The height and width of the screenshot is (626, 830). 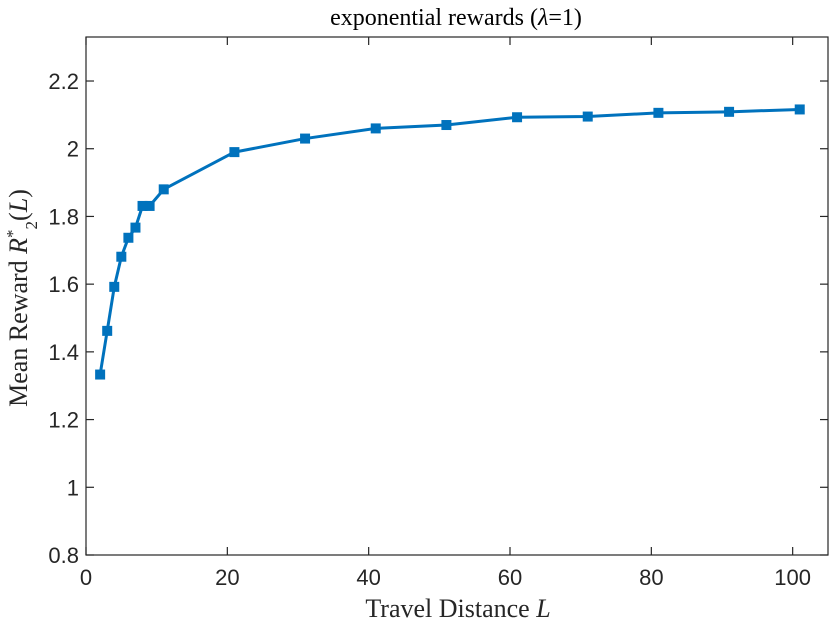 What do you see at coordinates (63, 352) in the screenshot?
I see `y-tick-label: 1.4` at bounding box center [63, 352].